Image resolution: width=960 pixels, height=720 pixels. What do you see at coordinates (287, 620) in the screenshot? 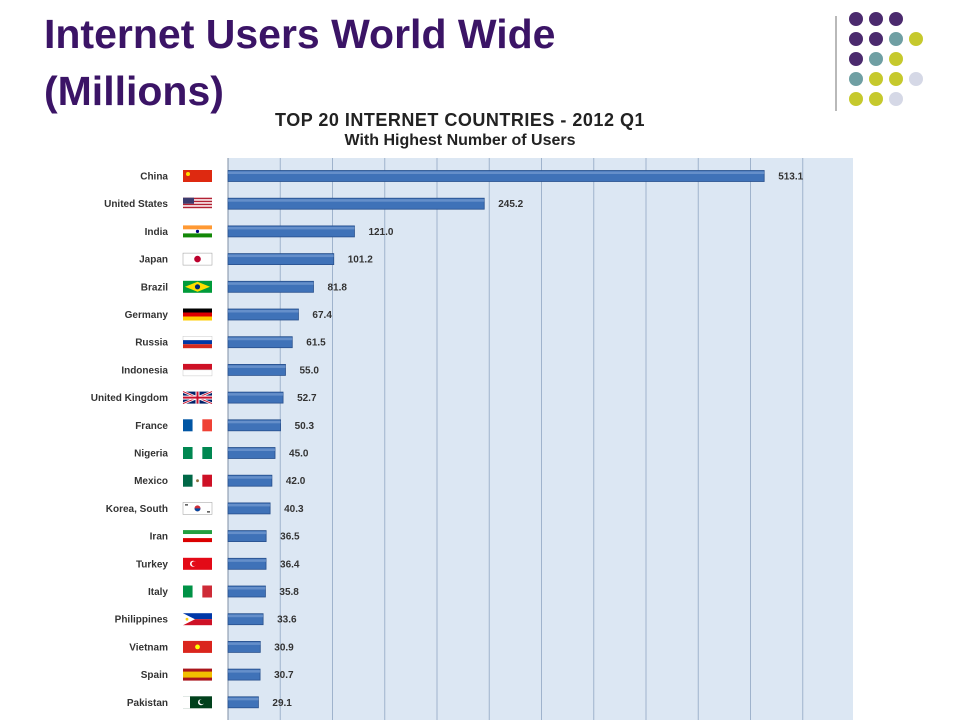
I see `data-label: 33.6` at bounding box center [287, 620].